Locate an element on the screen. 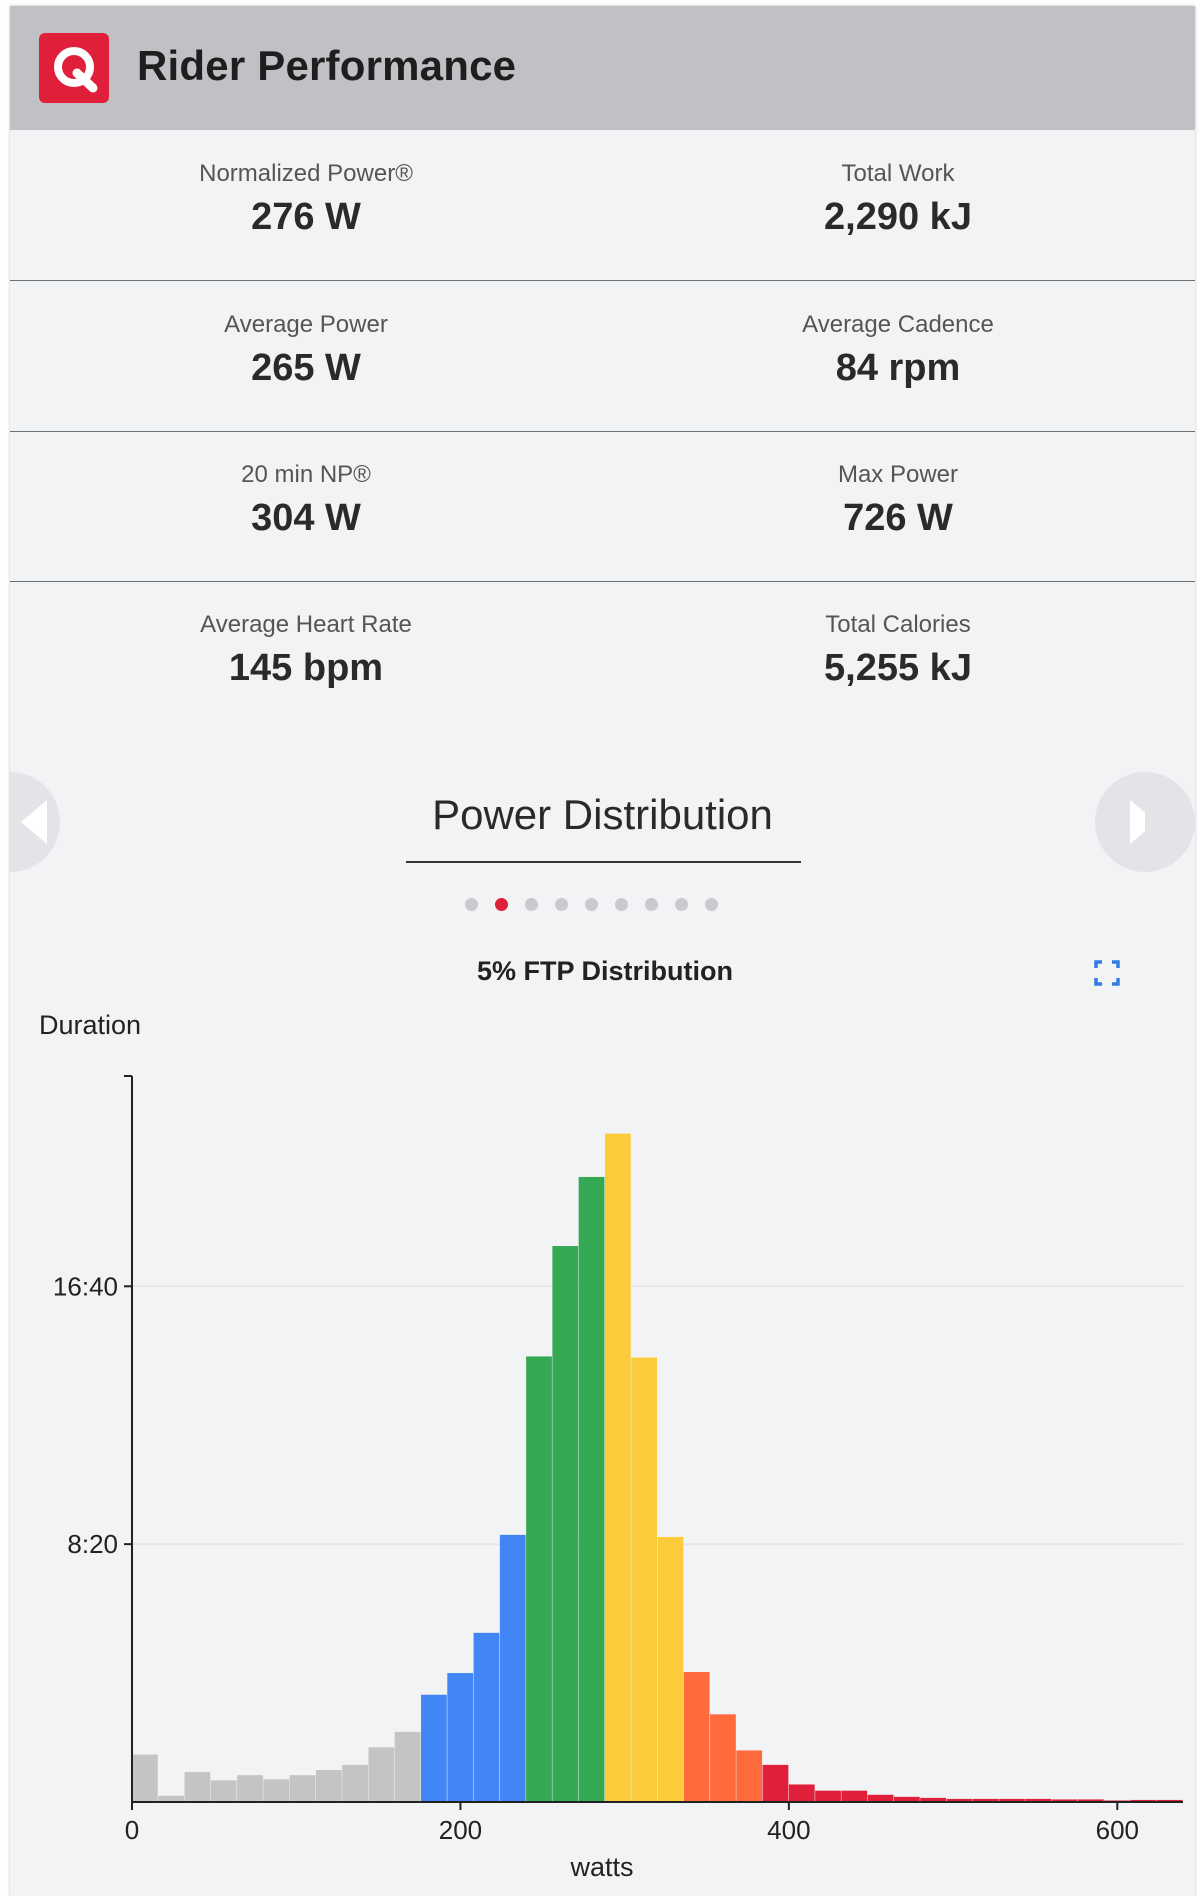 Image resolution: width=1200 pixels, height=1896 pixels. app-logo is located at coordinates (74, 68).